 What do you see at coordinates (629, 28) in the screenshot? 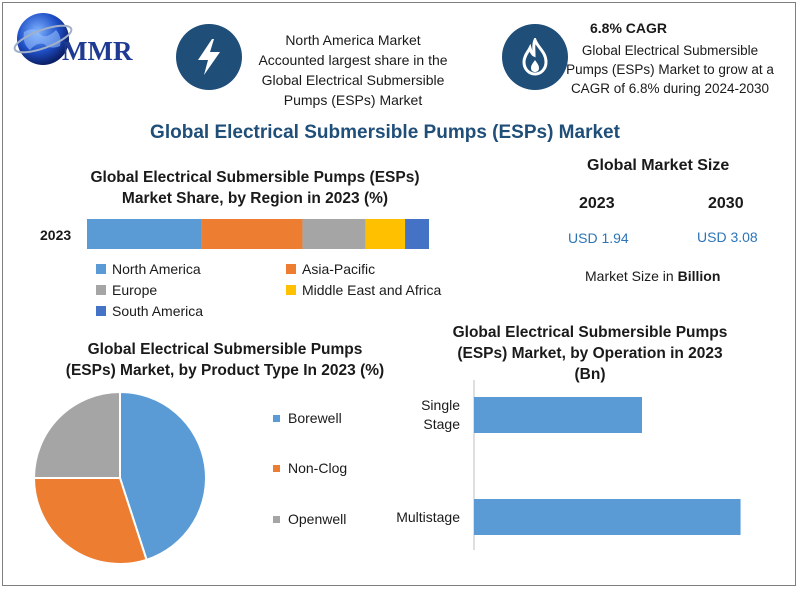
I see `cagr-title: 6.8% CAGR` at bounding box center [629, 28].